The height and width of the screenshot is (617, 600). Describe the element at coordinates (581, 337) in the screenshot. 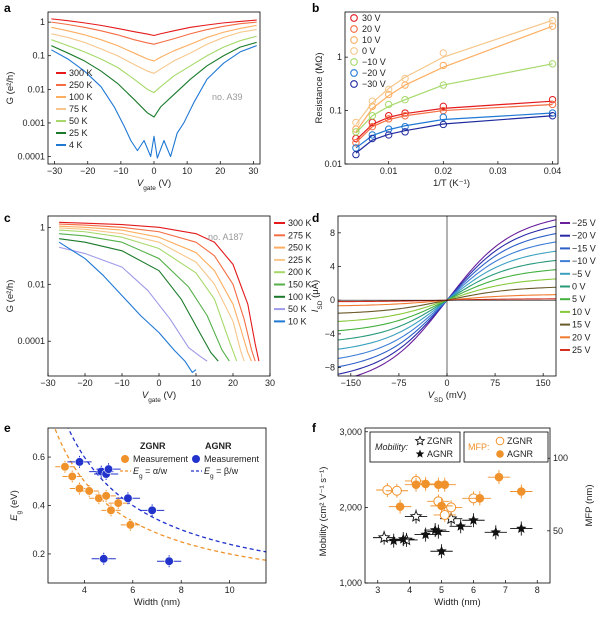

I see `panel-d-legend-label: 20 V` at that location.